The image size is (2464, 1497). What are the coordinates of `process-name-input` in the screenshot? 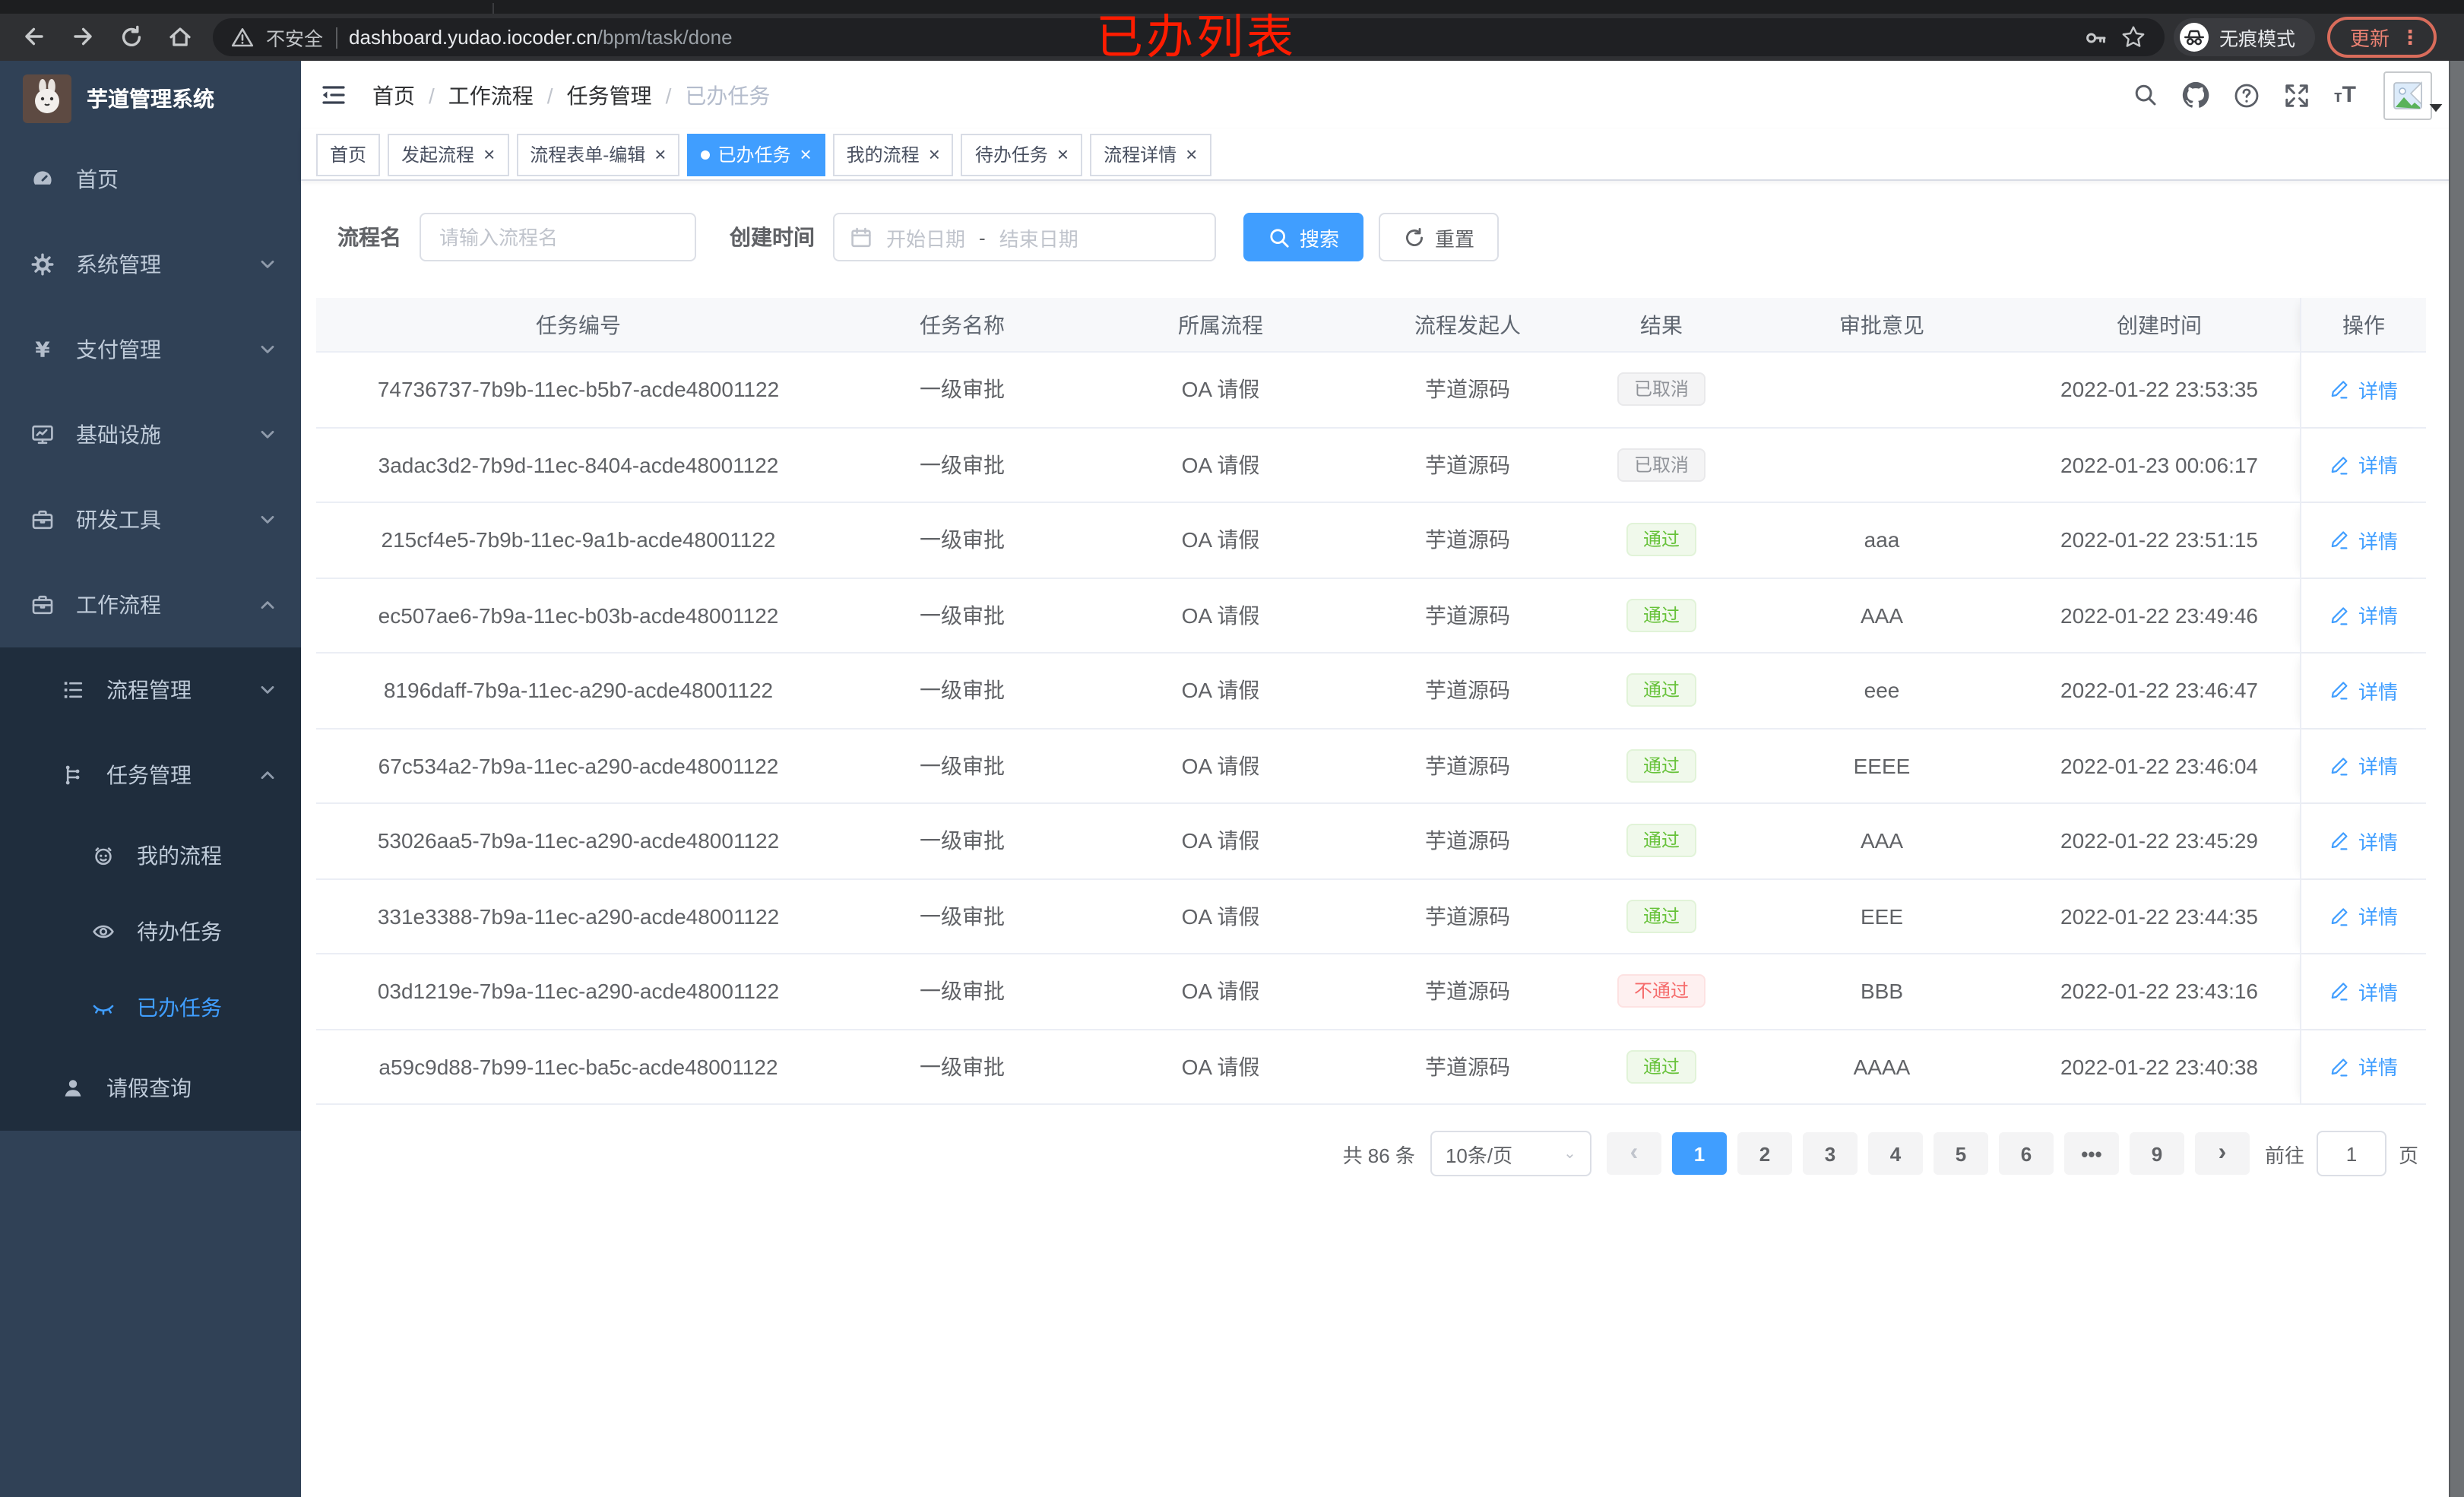 It's located at (558, 237).